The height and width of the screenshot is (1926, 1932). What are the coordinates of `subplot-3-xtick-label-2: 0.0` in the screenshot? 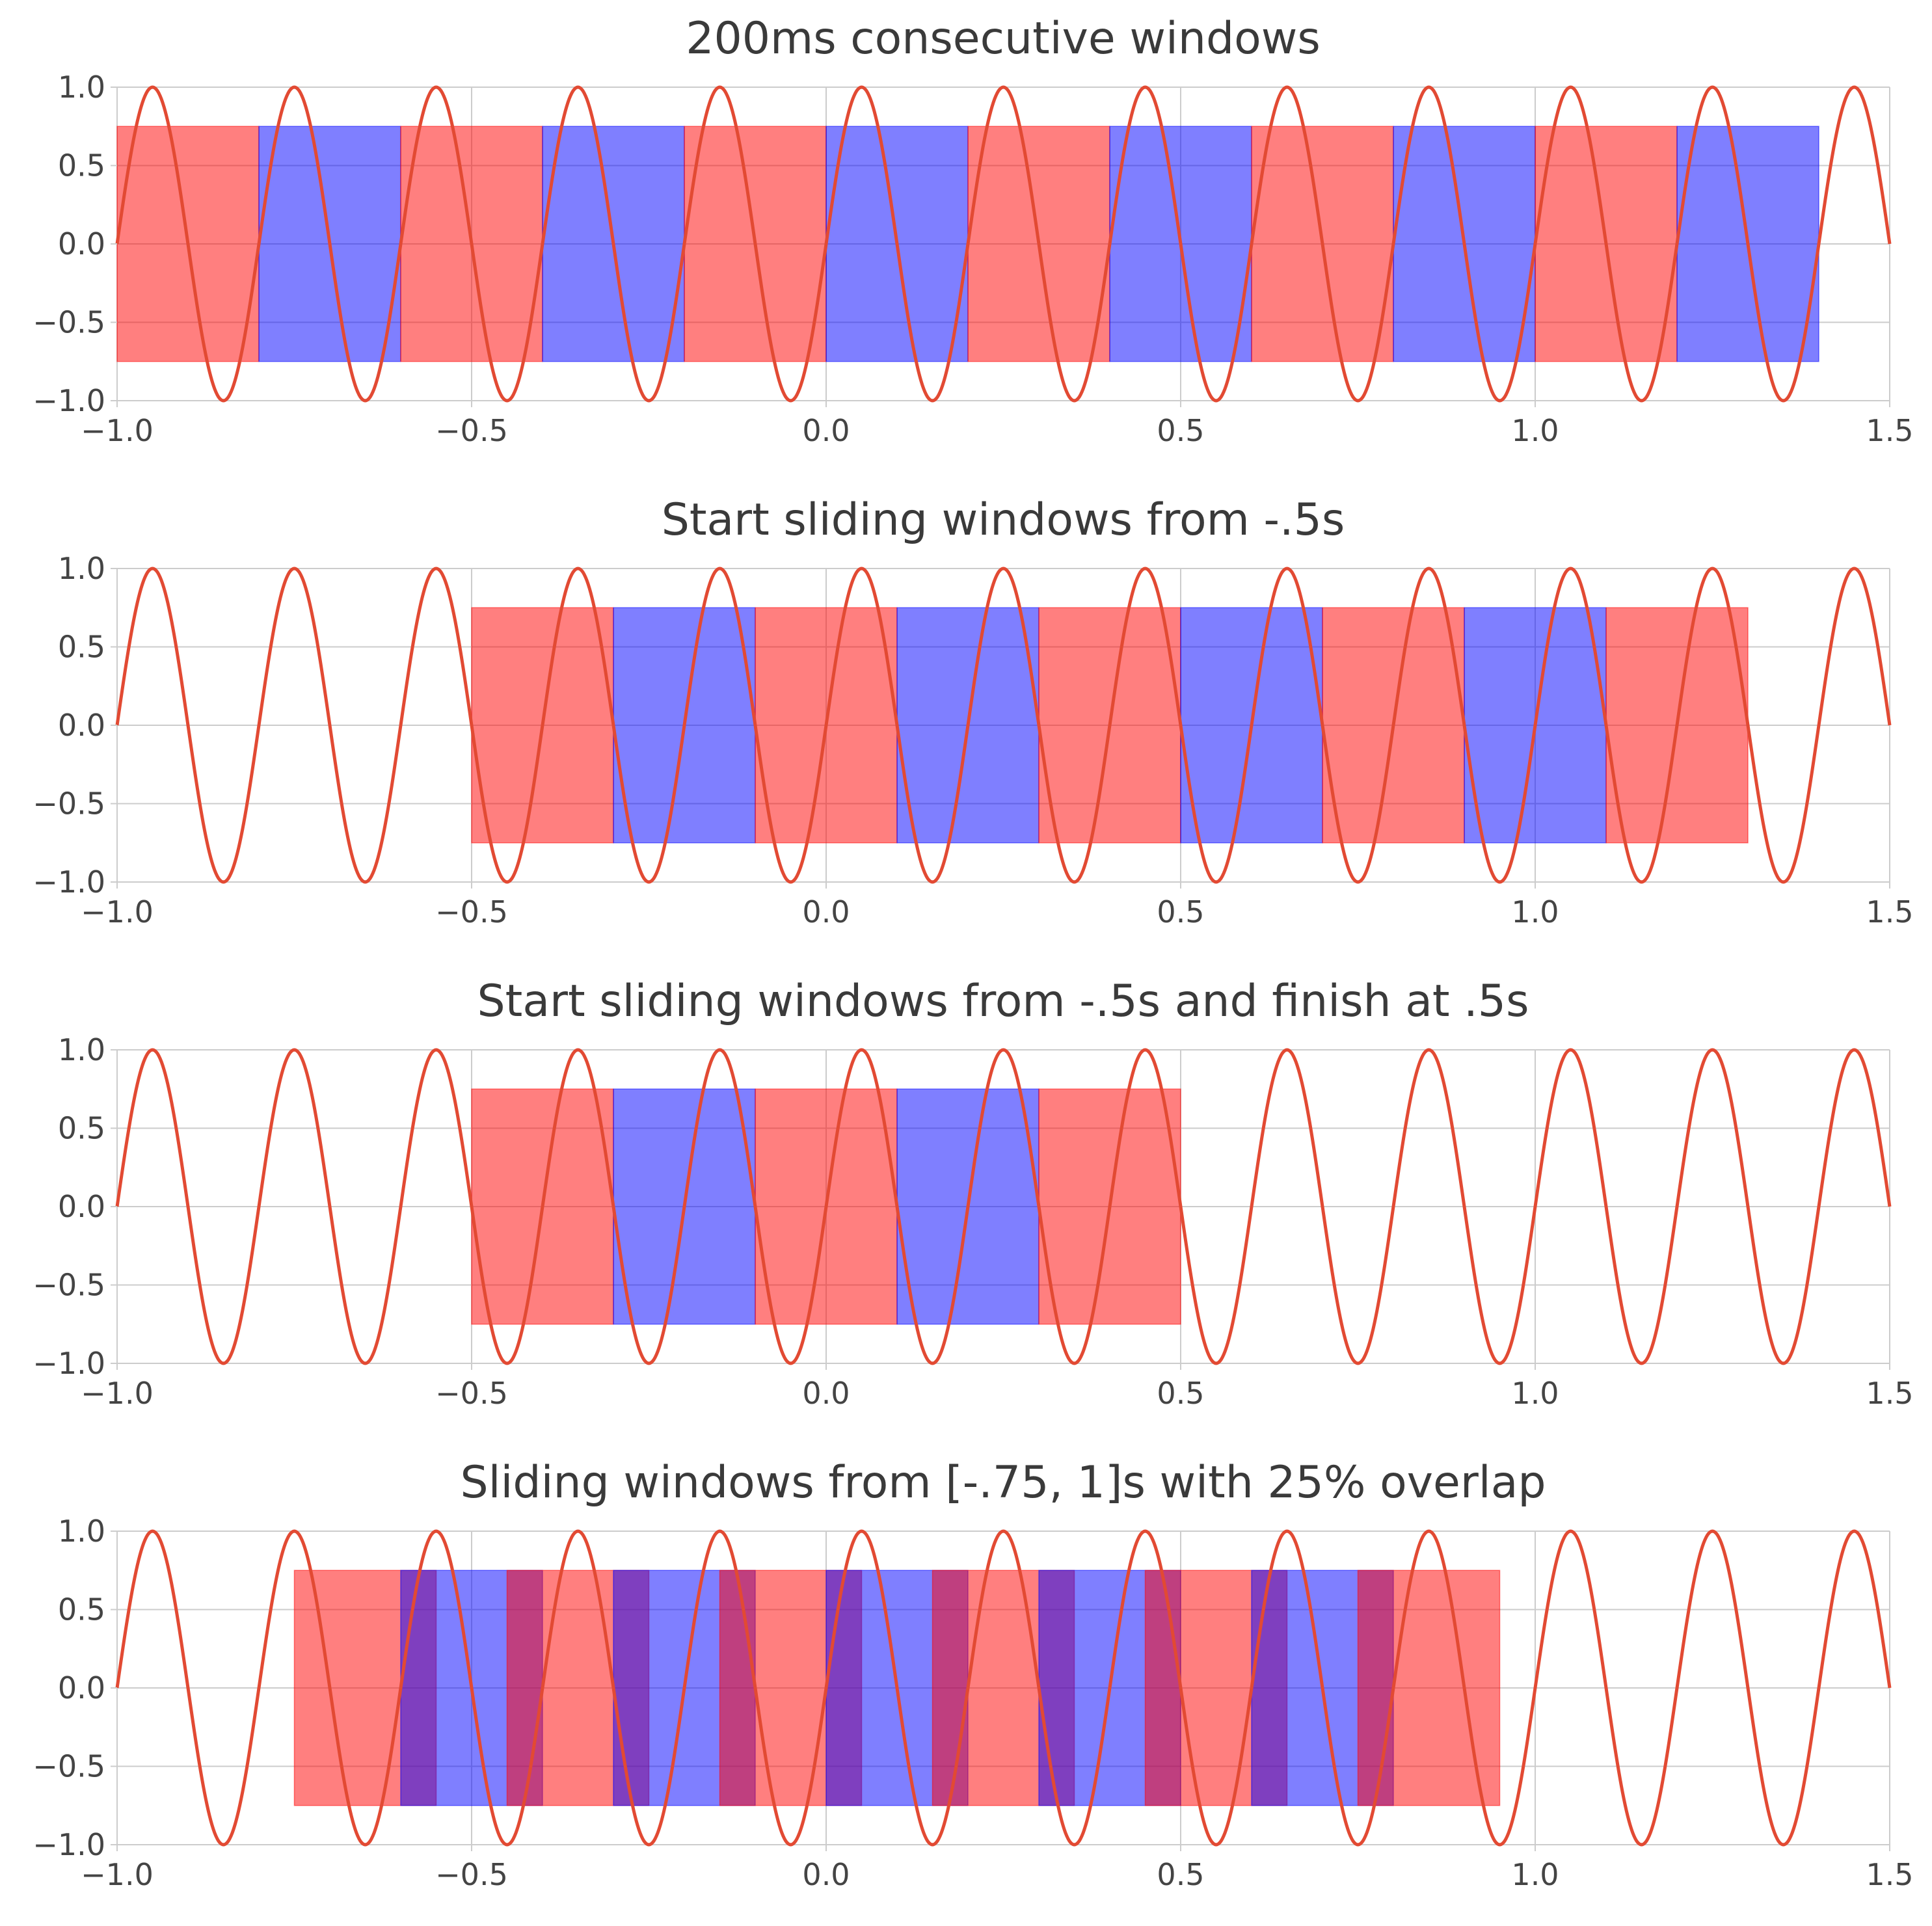 It's located at (826, 1394).